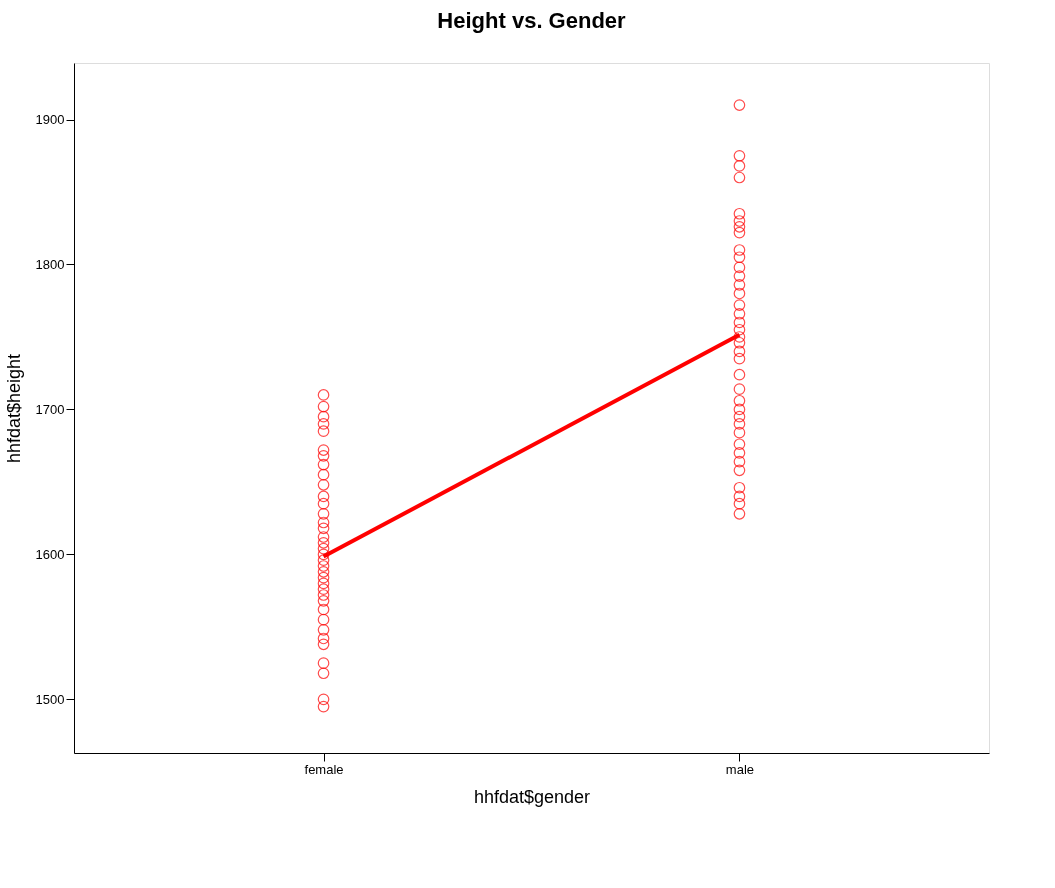 The image size is (1055, 888). What do you see at coordinates (532, 20) in the screenshot?
I see `chart-title: Height vs. Gender` at bounding box center [532, 20].